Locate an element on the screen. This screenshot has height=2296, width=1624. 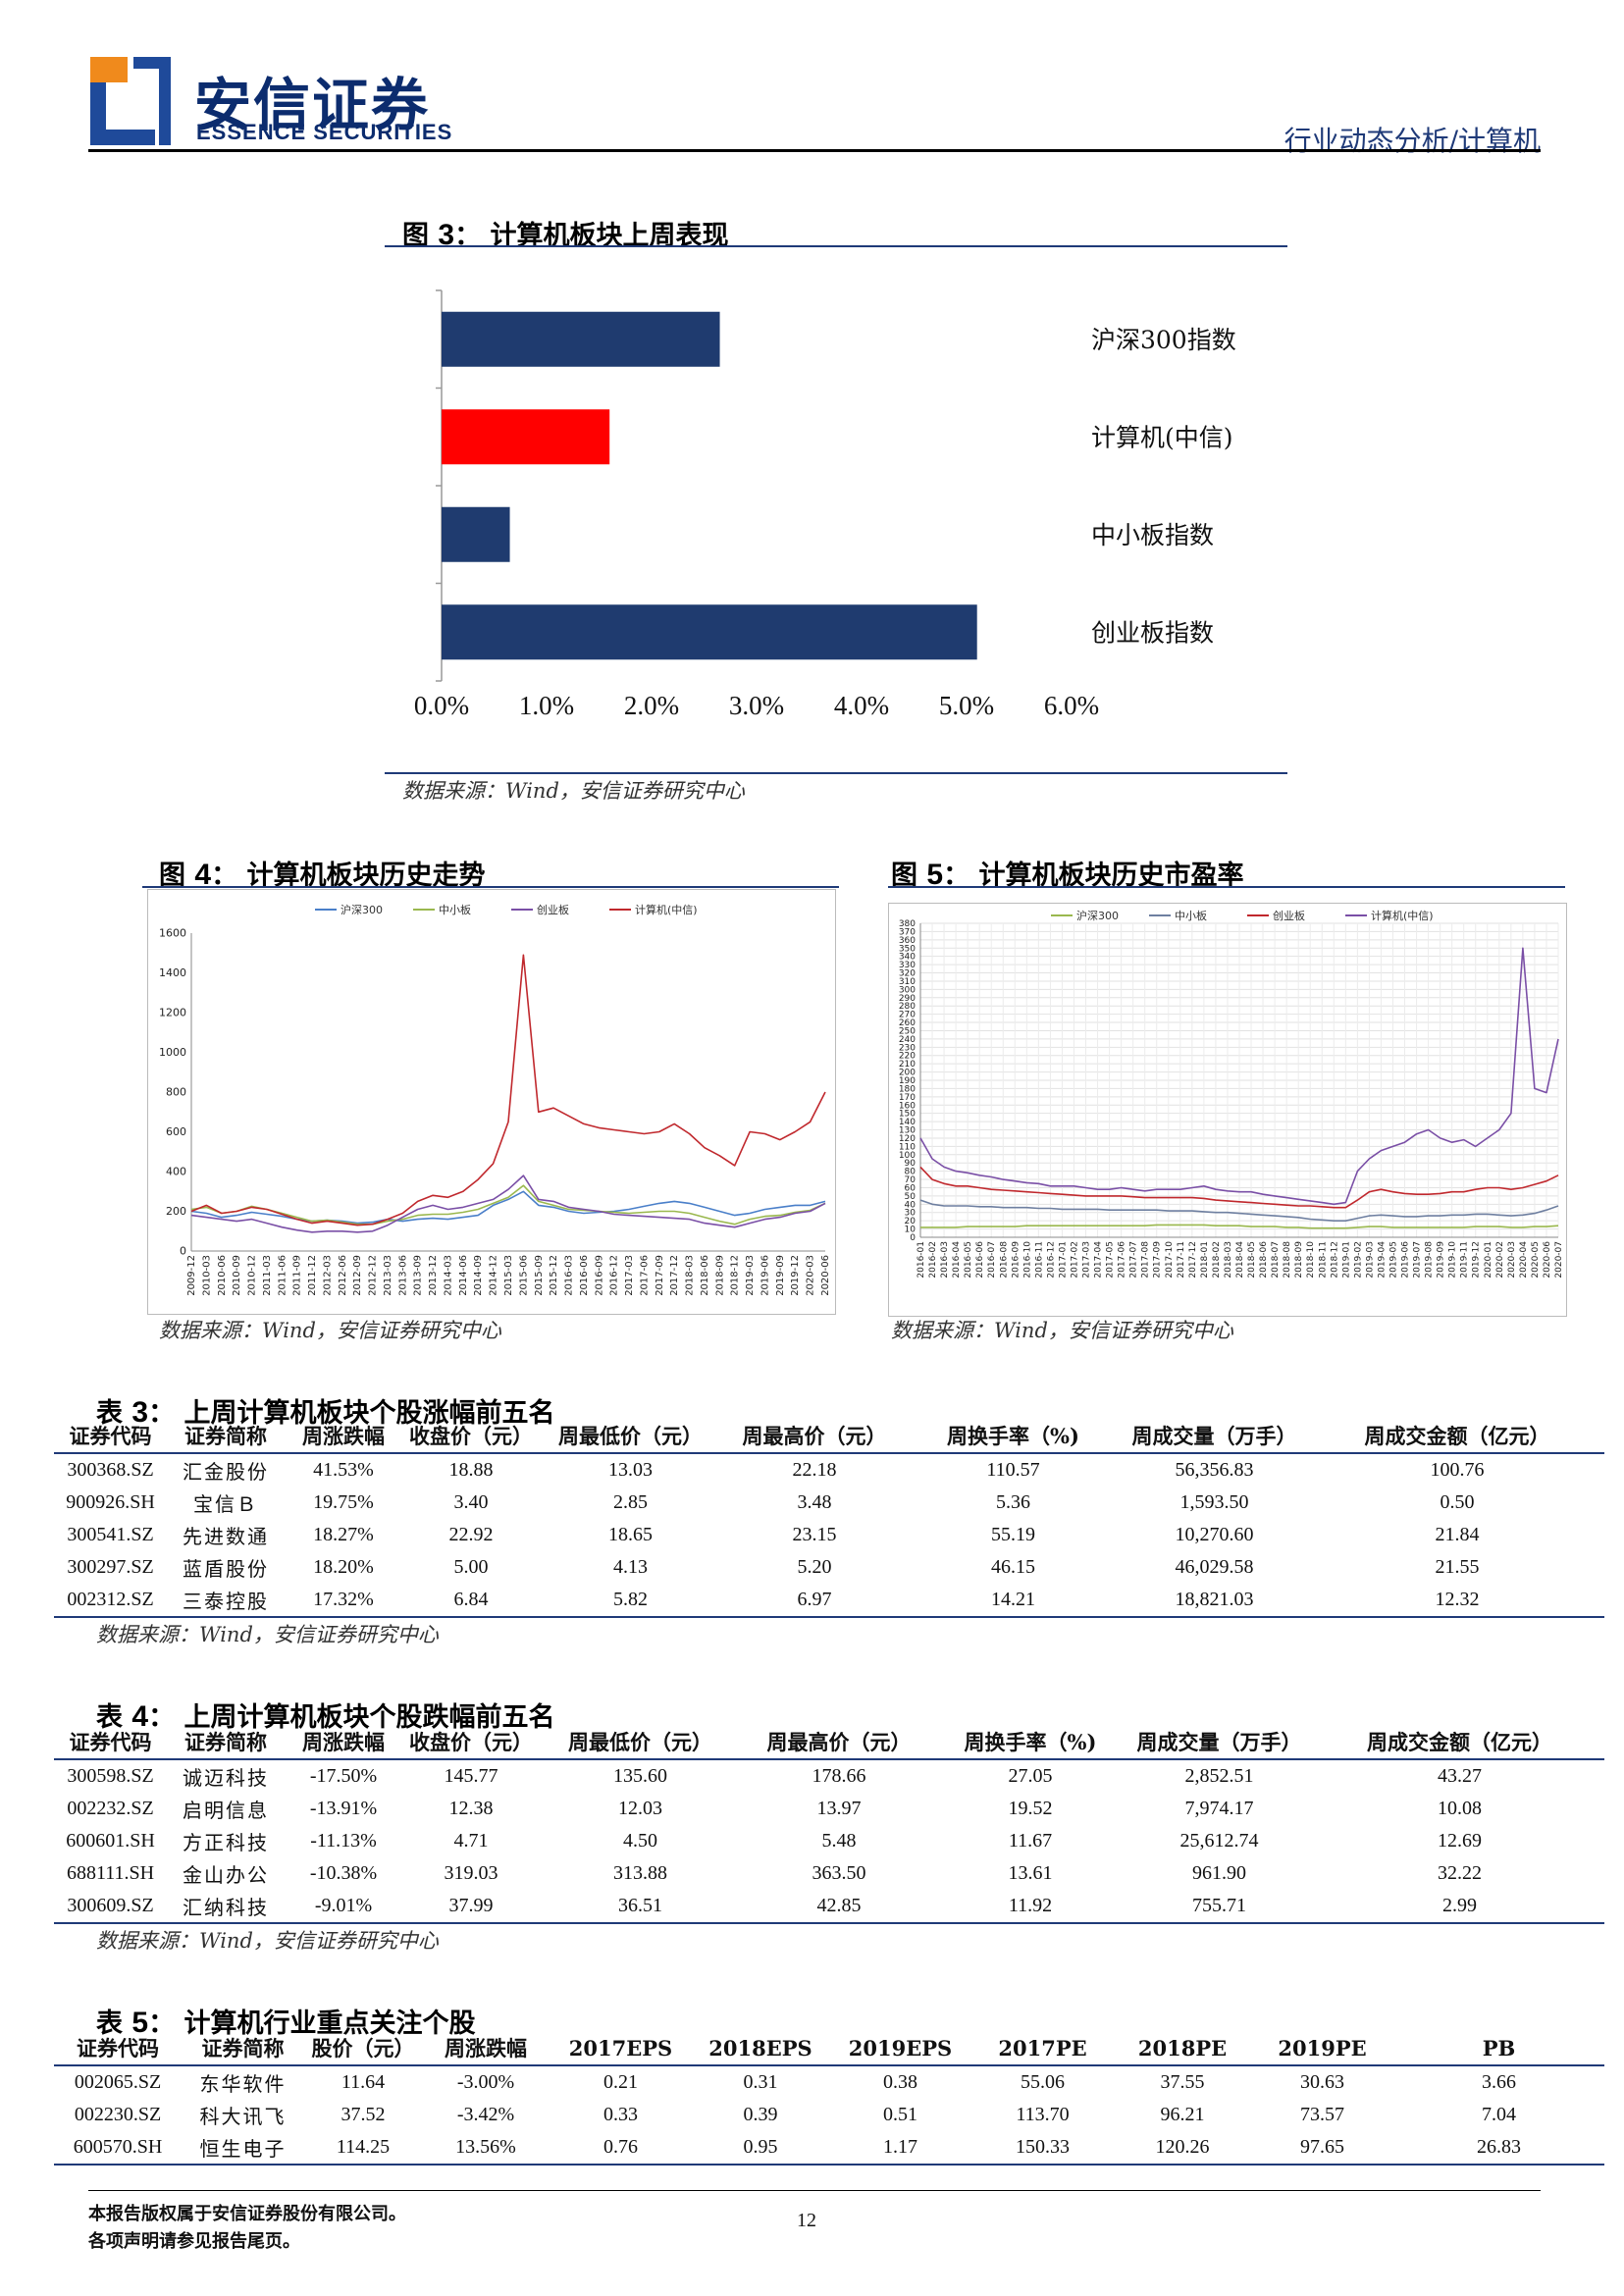
table-cell: 002065.SZ is located at coordinates (118, 2082).